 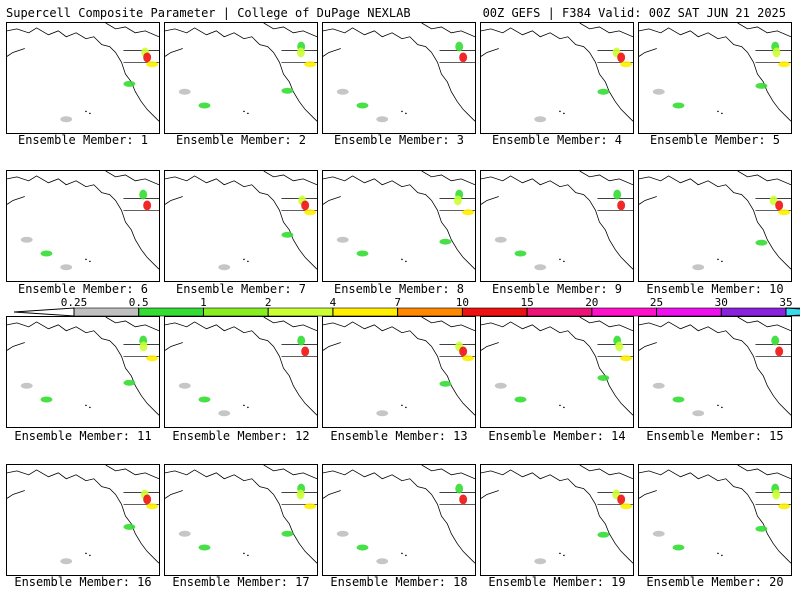 What do you see at coordinates (83, 582) in the screenshot?
I see `member-label: Ensemble Member: 16` at bounding box center [83, 582].